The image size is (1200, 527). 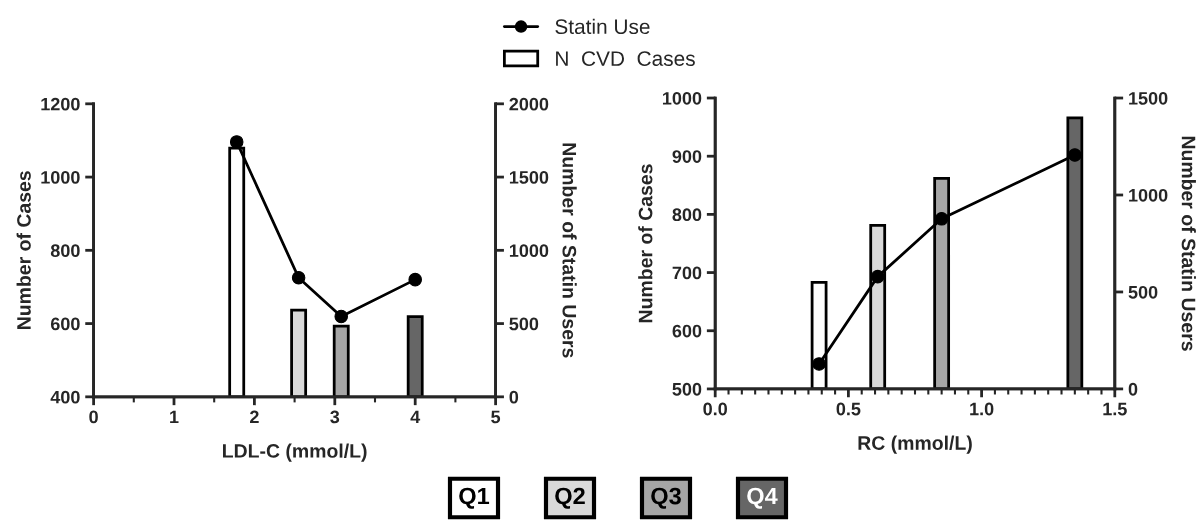 I want to click on legend-label: Statin Use, so click(x=602, y=26).